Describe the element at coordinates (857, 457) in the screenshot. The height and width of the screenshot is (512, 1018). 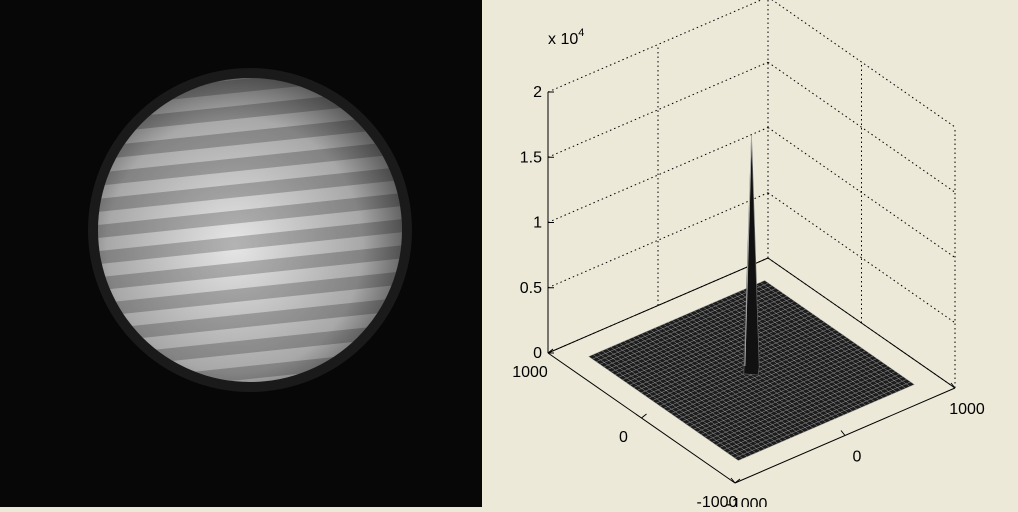
I see `x-tick-label: 0` at that location.